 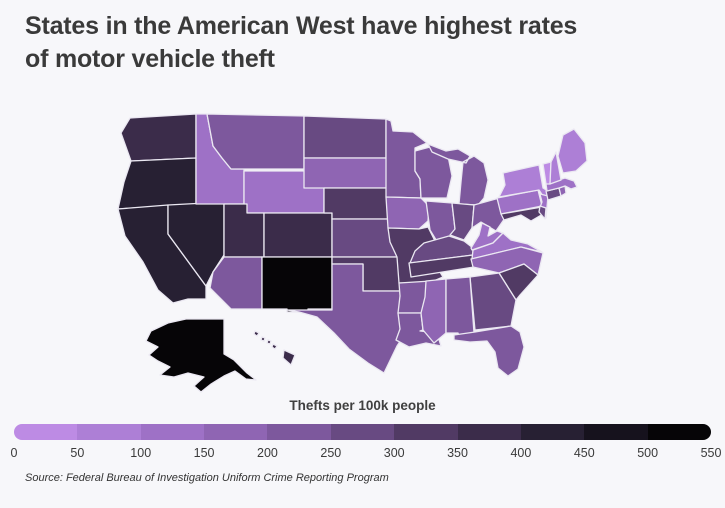 What do you see at coordinates (462, 221) in the screenshot?
I see `state-in` at bounding box center [462, 221].